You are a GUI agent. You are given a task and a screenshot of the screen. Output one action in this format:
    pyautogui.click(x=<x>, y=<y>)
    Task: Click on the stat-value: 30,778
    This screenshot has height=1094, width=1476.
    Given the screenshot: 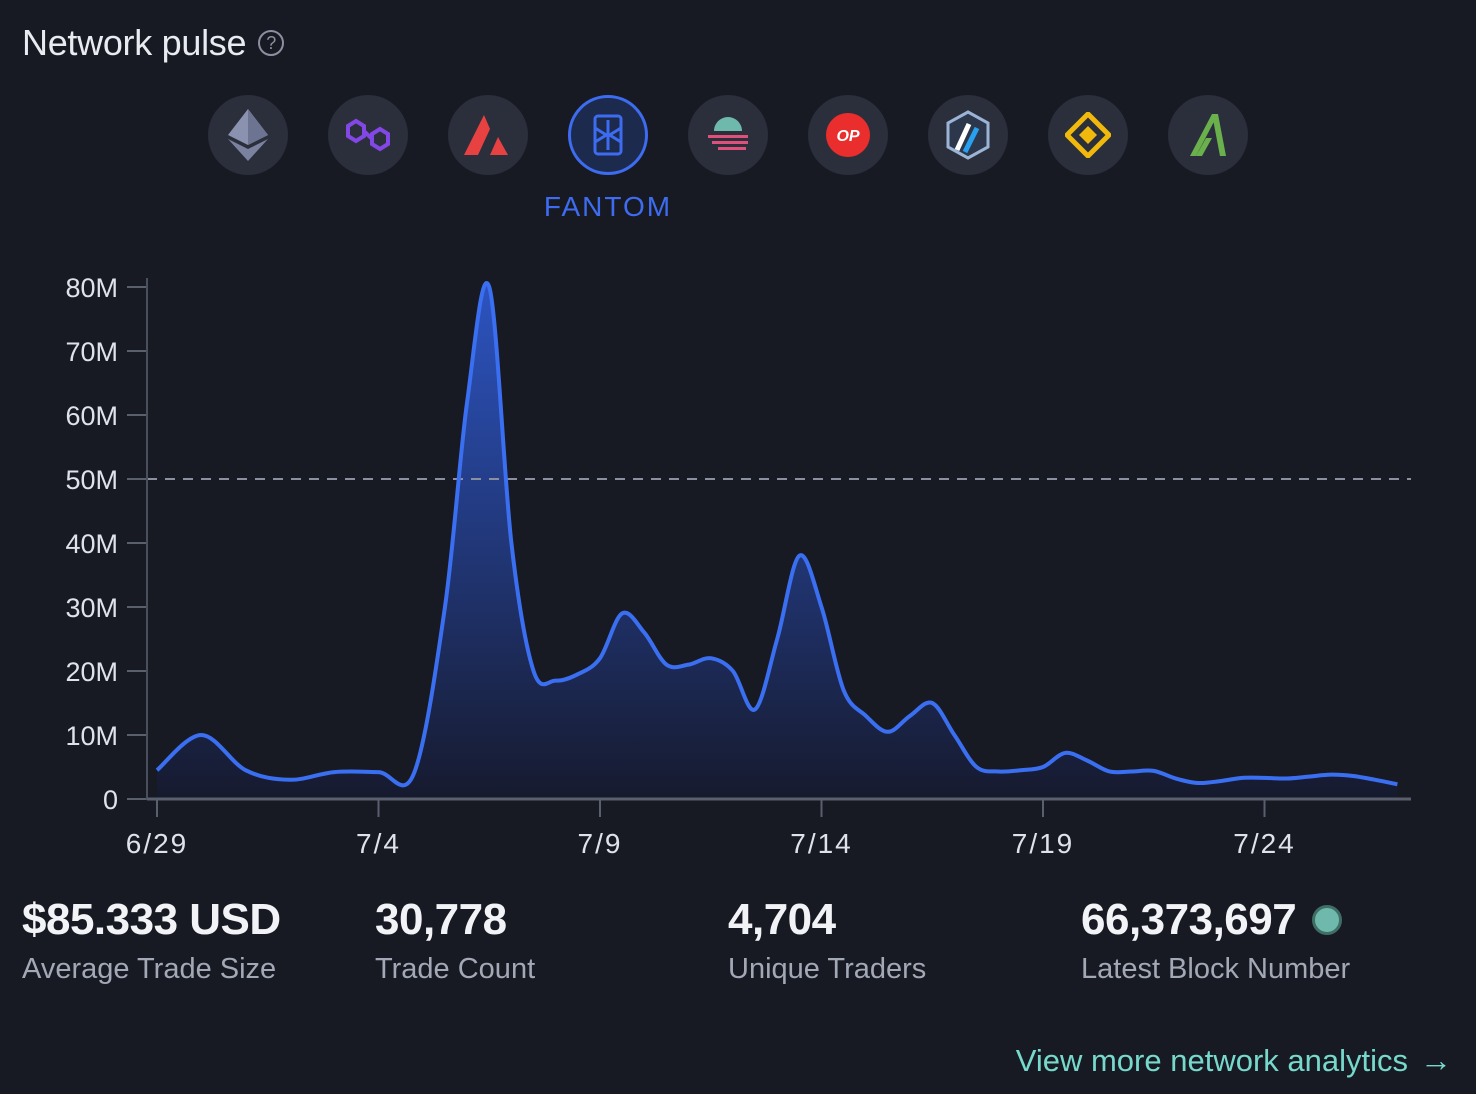 What is the action you would take?
    pyautogui.click(x=441, y=919)
    